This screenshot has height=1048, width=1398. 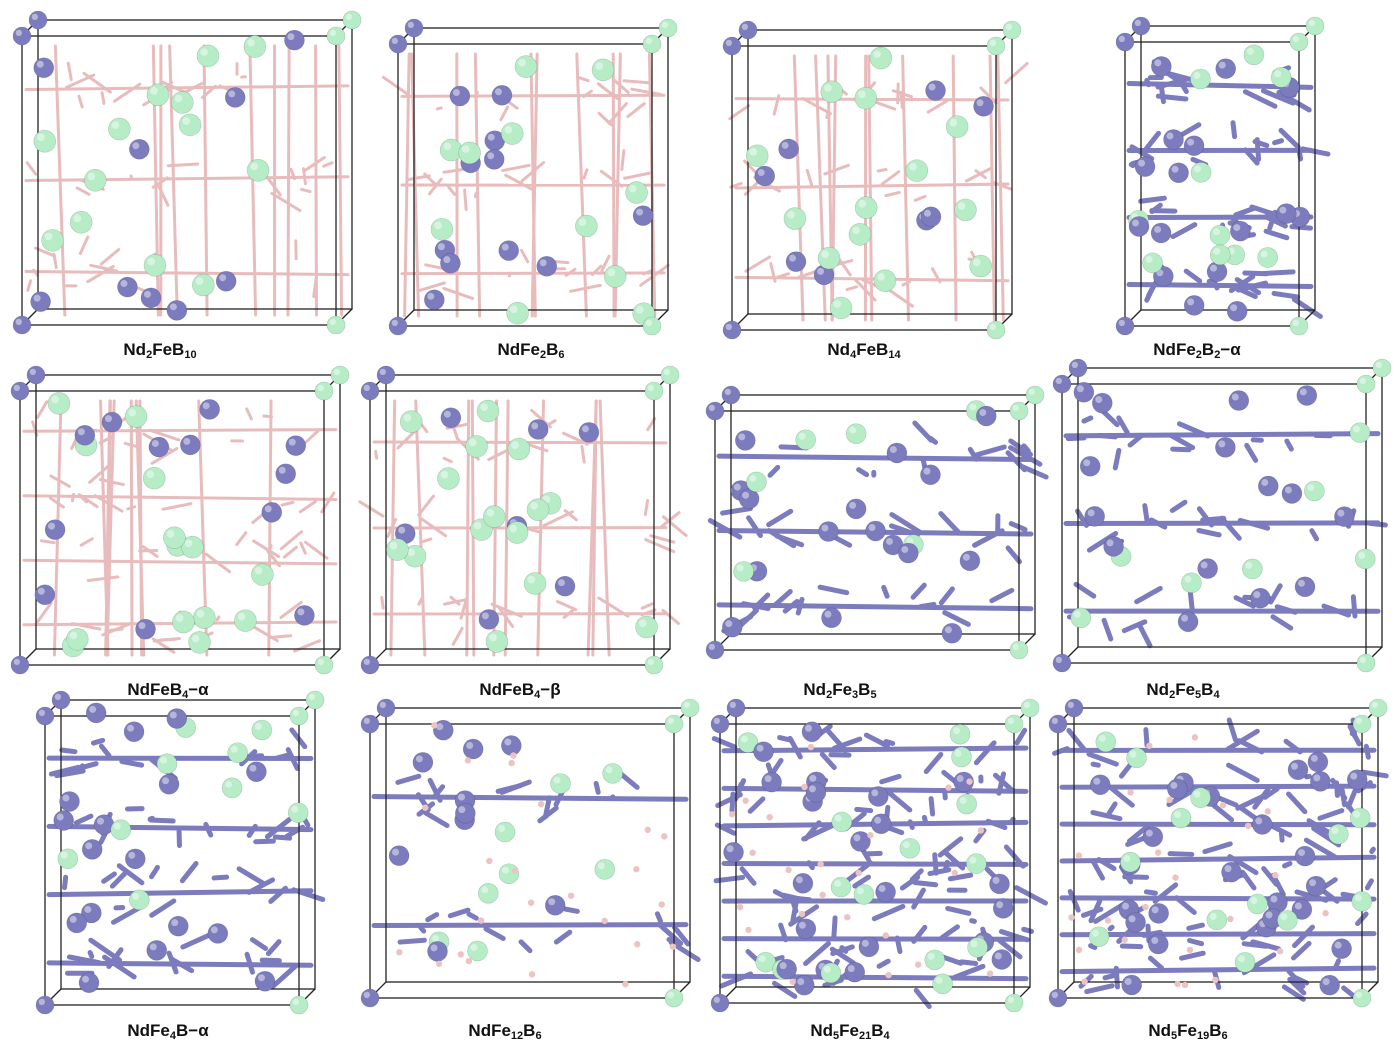 What do you see at coordinates (839, 349) in the screenshot?
I see `formula-text: Nd` at bounding box center [839, 349].